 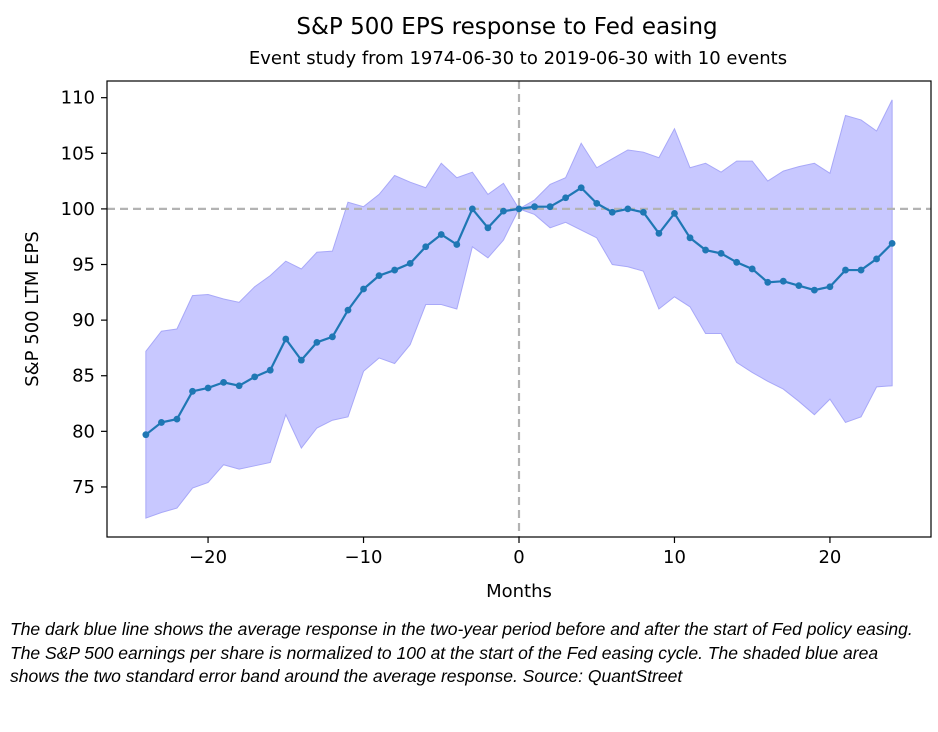 What do you see at coordinates (674, 557) in the screenshot?
I see `x-tick-label: 10` at bounding box center [674, 557].